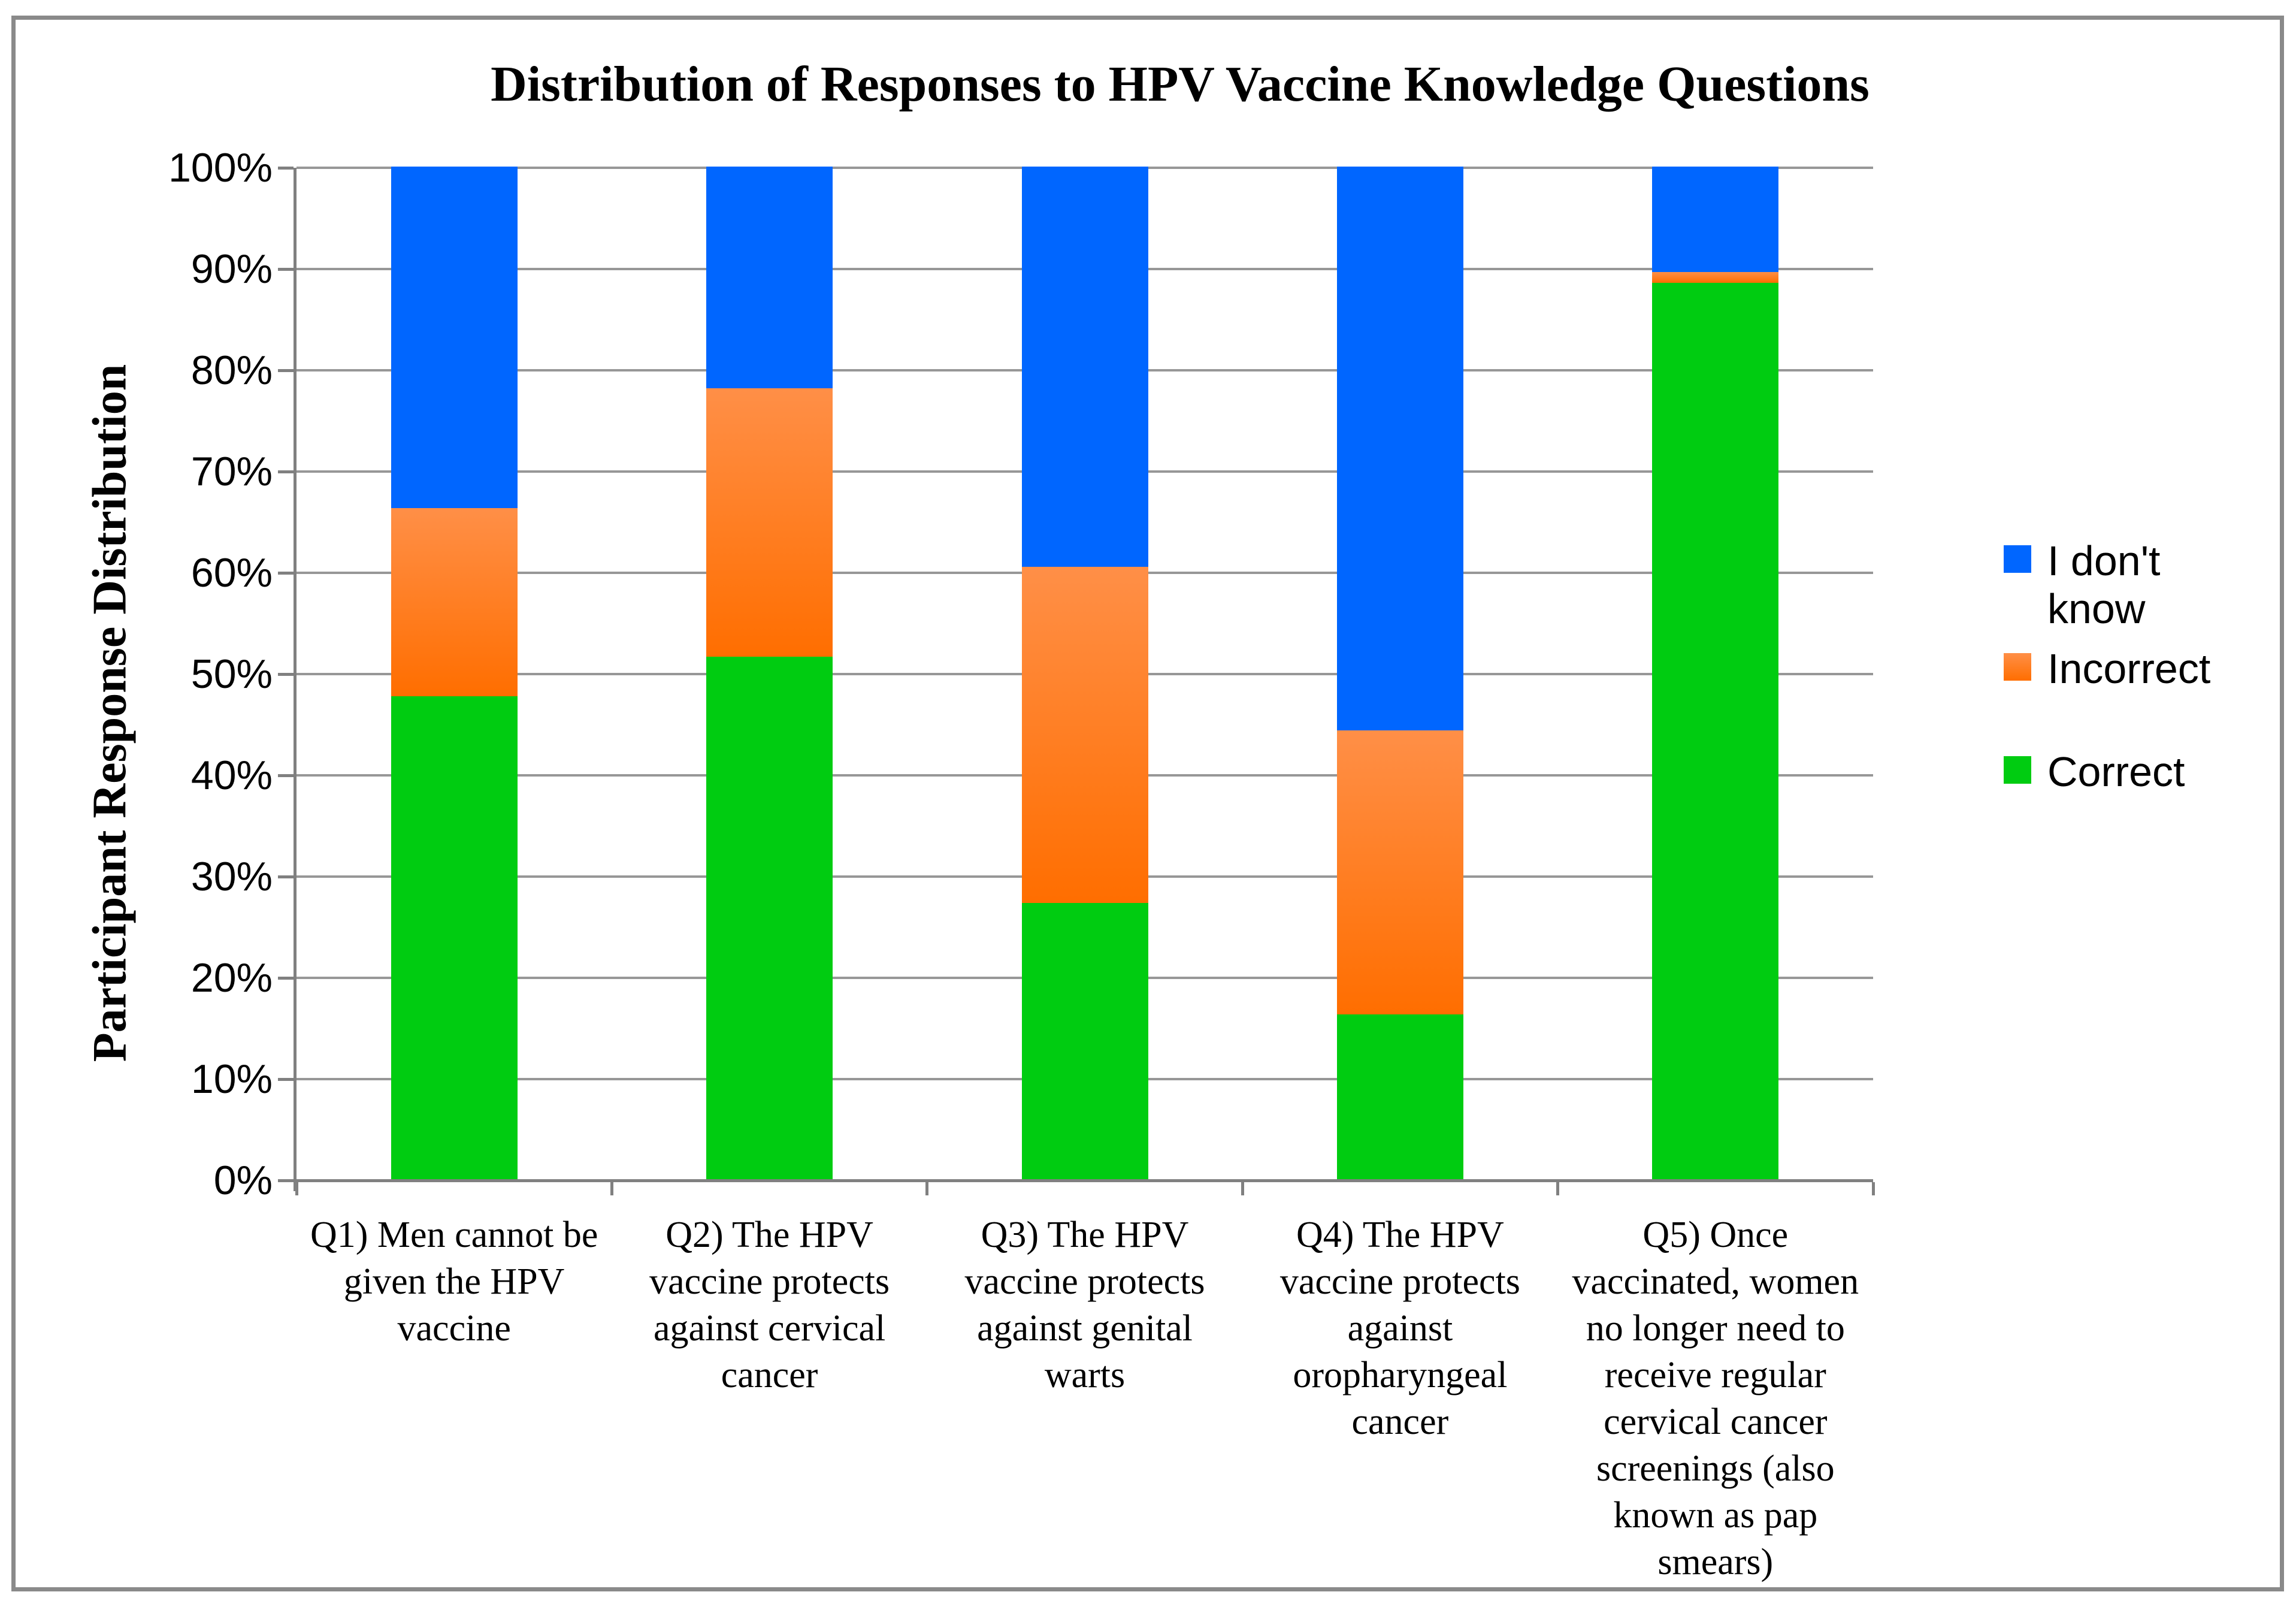 This screenshot has width=2296, height=1604. I want to click on bar-q2, so click(769, 673).